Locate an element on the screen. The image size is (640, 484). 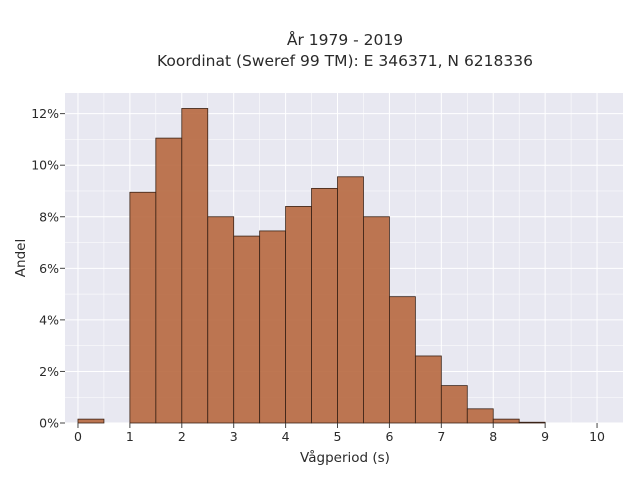
y-tick-label: 4% is located at coordinates (49, 319).